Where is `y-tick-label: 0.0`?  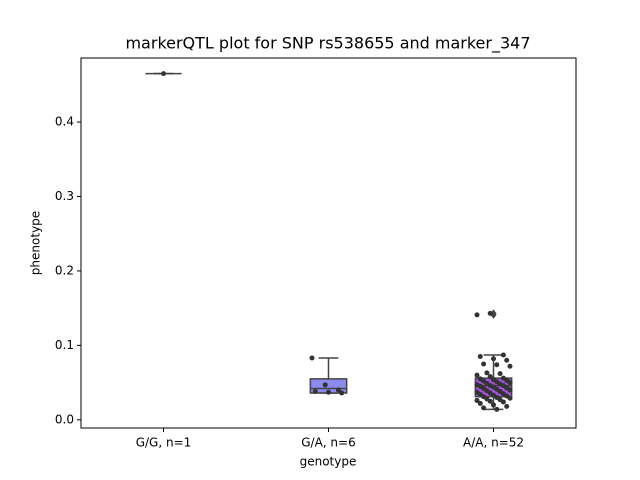
y-tick-label: 0.0 is located at coordinates (64, 419).